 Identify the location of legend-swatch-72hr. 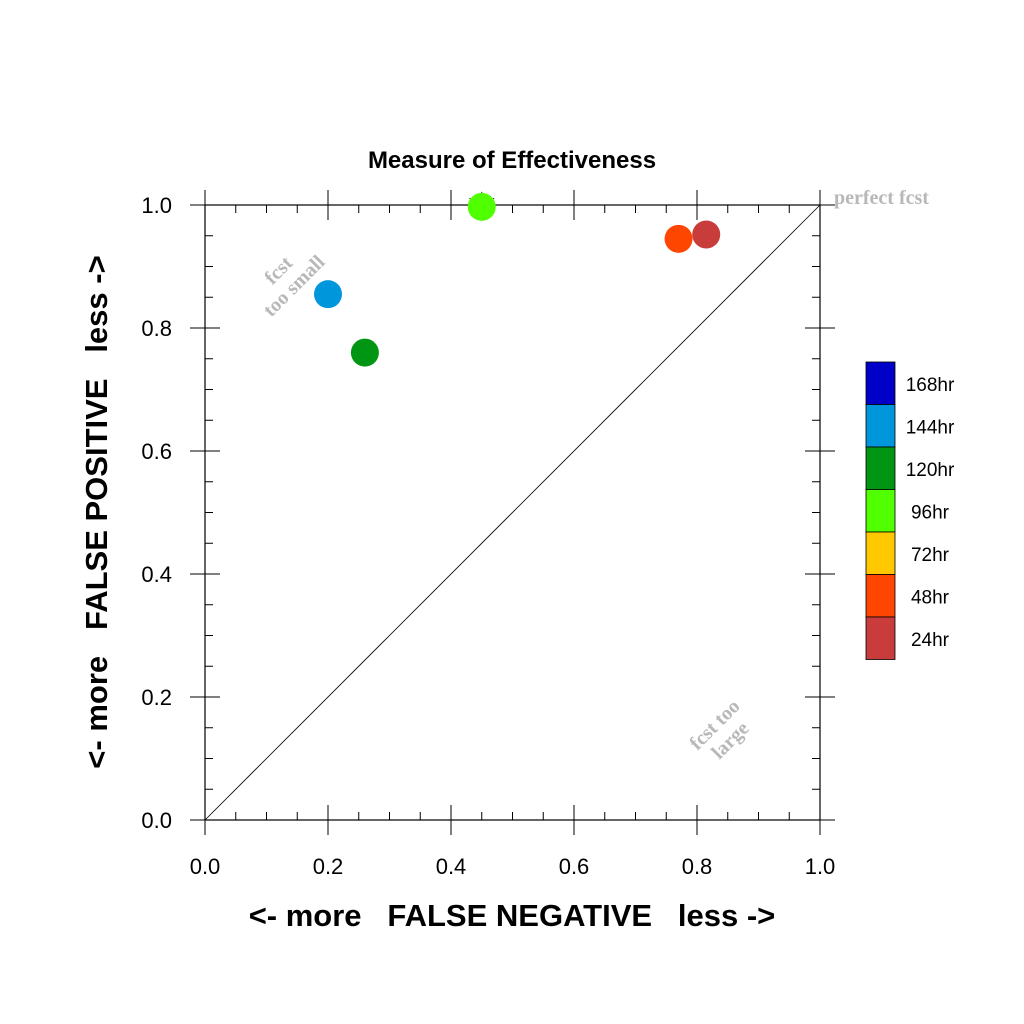
(880, 553).